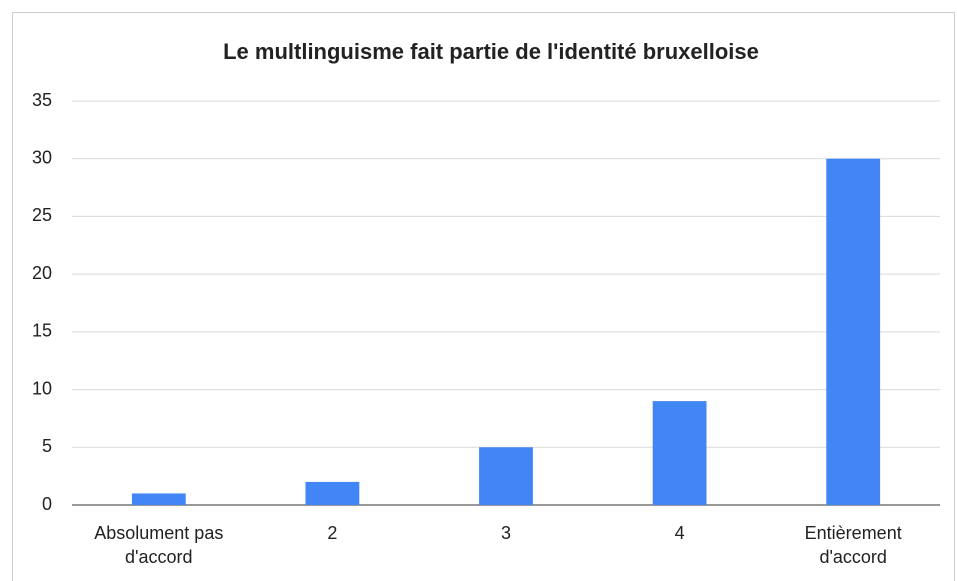  Describe the element at coordinates (42, 157) in the screenshot. I see `y-tick-label: 30` at that location.